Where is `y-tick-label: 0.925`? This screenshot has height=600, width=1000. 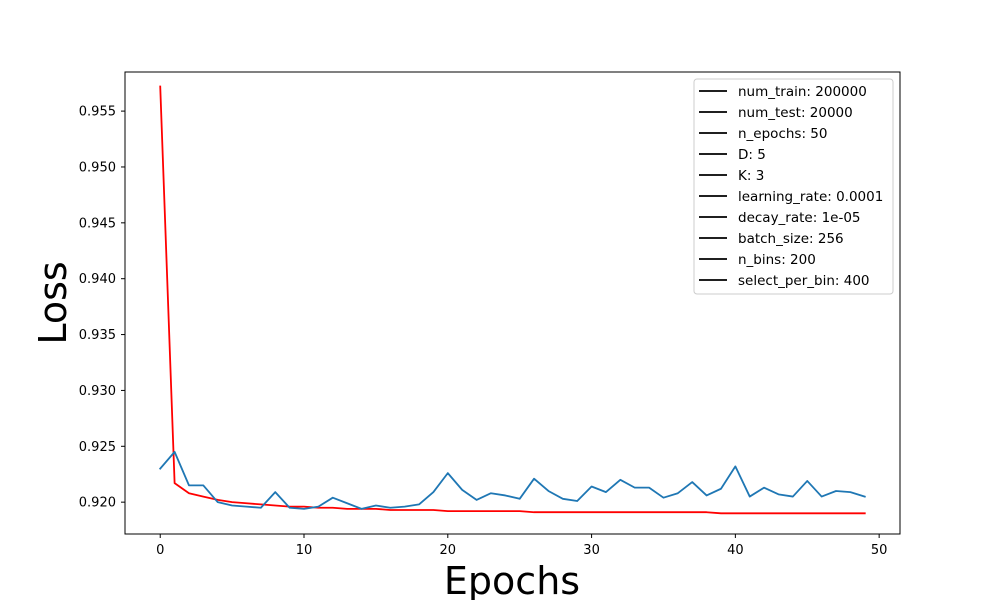 y-tick-label: 0.925 is located at coordinates (97, 447).